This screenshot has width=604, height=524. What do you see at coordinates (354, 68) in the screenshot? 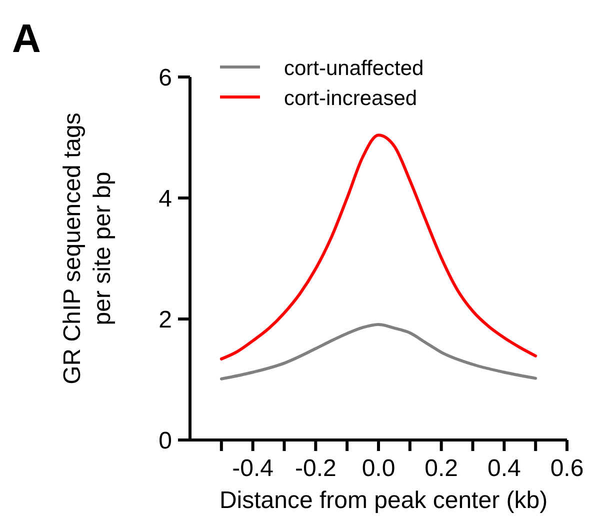
I see `legend-label: cort-unaffected` at bounding box center [354, 68].